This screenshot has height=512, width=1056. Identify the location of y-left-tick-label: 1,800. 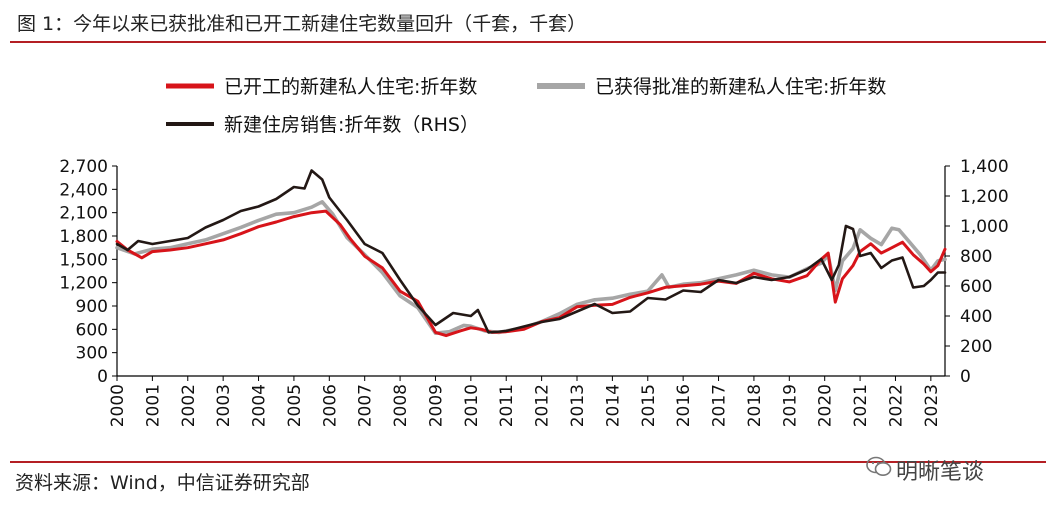
(83, 237).